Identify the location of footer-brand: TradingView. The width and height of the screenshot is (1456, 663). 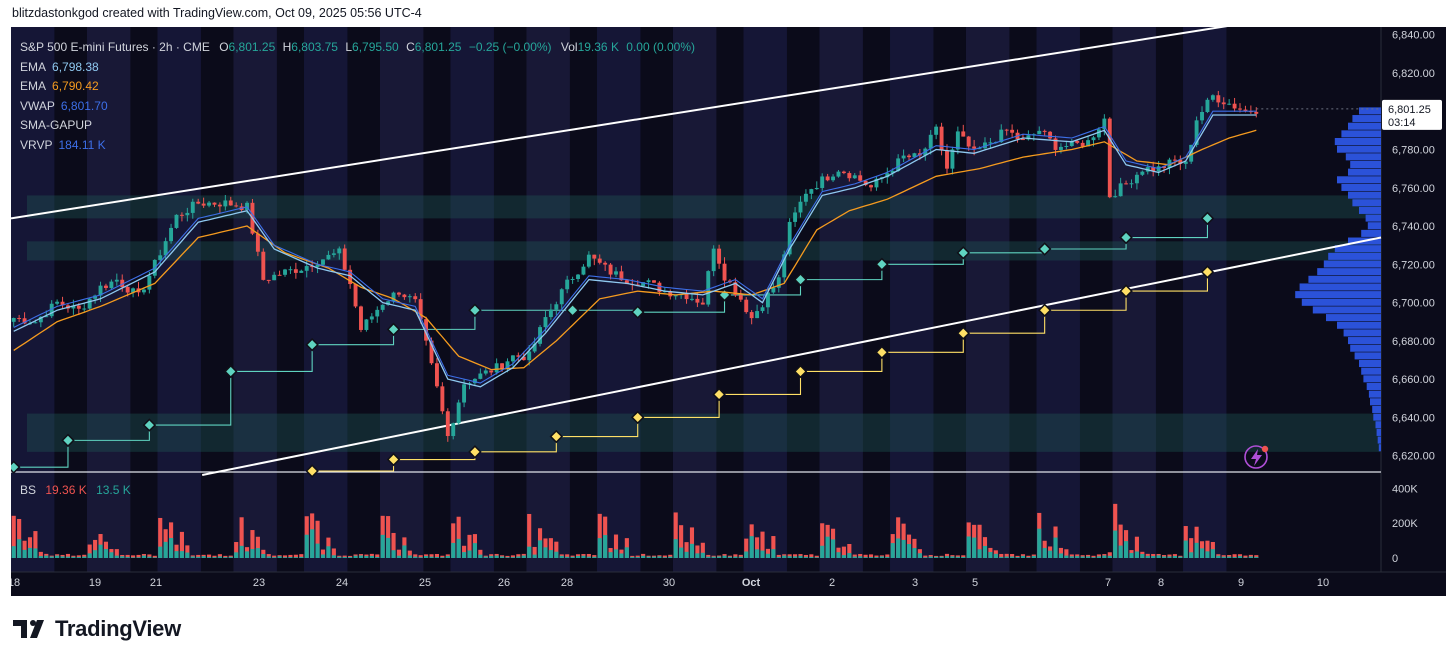
(97, 629).